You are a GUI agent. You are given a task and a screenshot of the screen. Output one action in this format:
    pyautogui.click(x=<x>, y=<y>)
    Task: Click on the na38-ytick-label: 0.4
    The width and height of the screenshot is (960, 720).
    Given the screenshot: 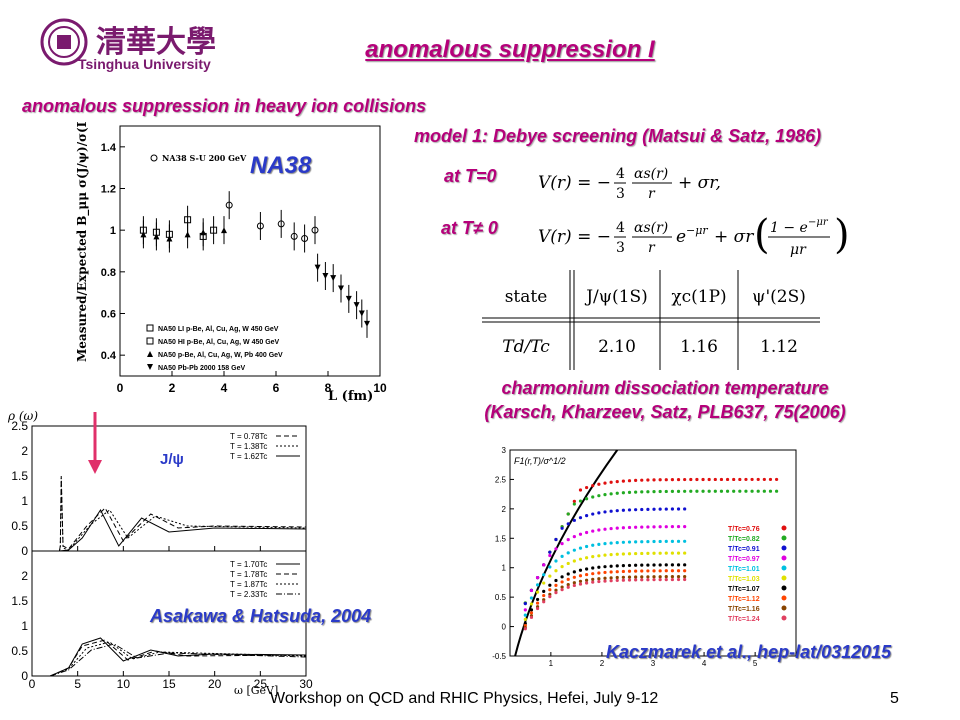 What is the action you would take?
    pyautogui.click(x=109, y=356)
    